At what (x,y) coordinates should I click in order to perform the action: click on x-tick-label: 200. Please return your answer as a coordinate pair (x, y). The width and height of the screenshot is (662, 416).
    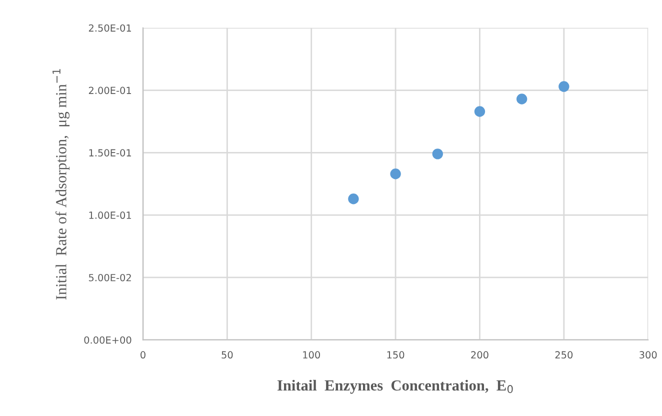
    Looking at the image, I should click on (479, 355).